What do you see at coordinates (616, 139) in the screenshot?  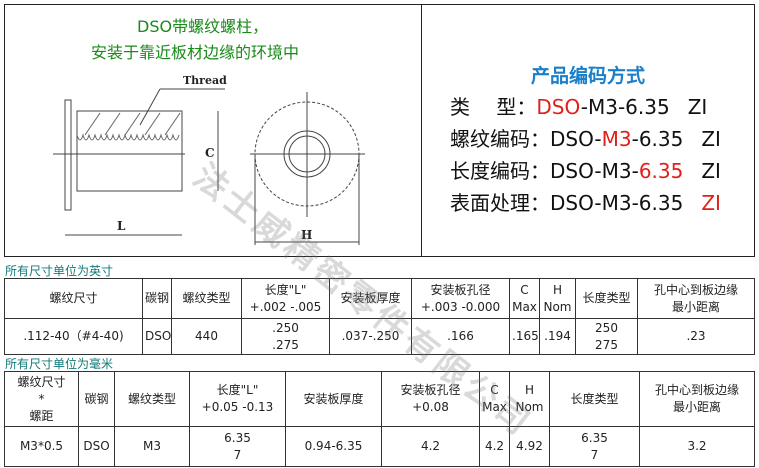 I see `code-highlight: M3` at bounding box center [616, 139].